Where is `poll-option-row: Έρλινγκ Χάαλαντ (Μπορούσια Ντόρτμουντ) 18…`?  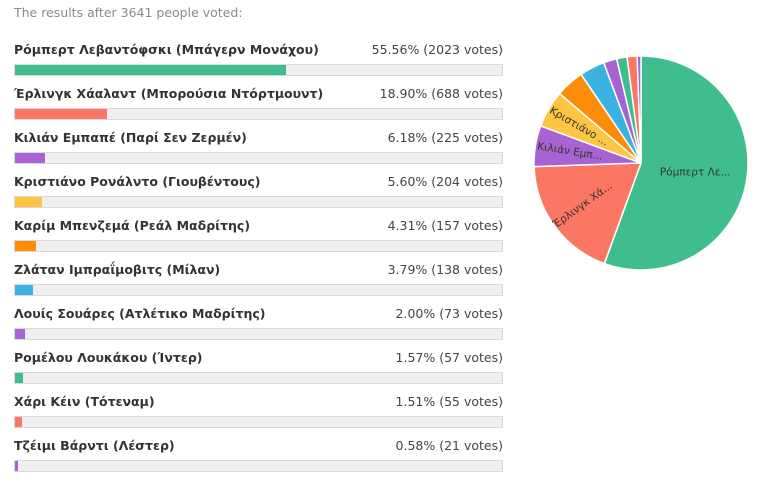
poll-option-row: Έρλινγκ Χάαλαντ (Μπορούσια Ντόρτμουντ) 18… is located at coordinates (258, 106).